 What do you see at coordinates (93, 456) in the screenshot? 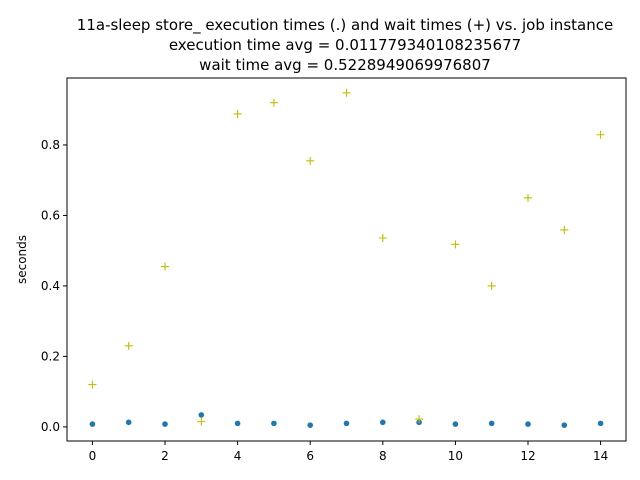
I see `x-tick-label: 0` at bounding box center [93, 456].